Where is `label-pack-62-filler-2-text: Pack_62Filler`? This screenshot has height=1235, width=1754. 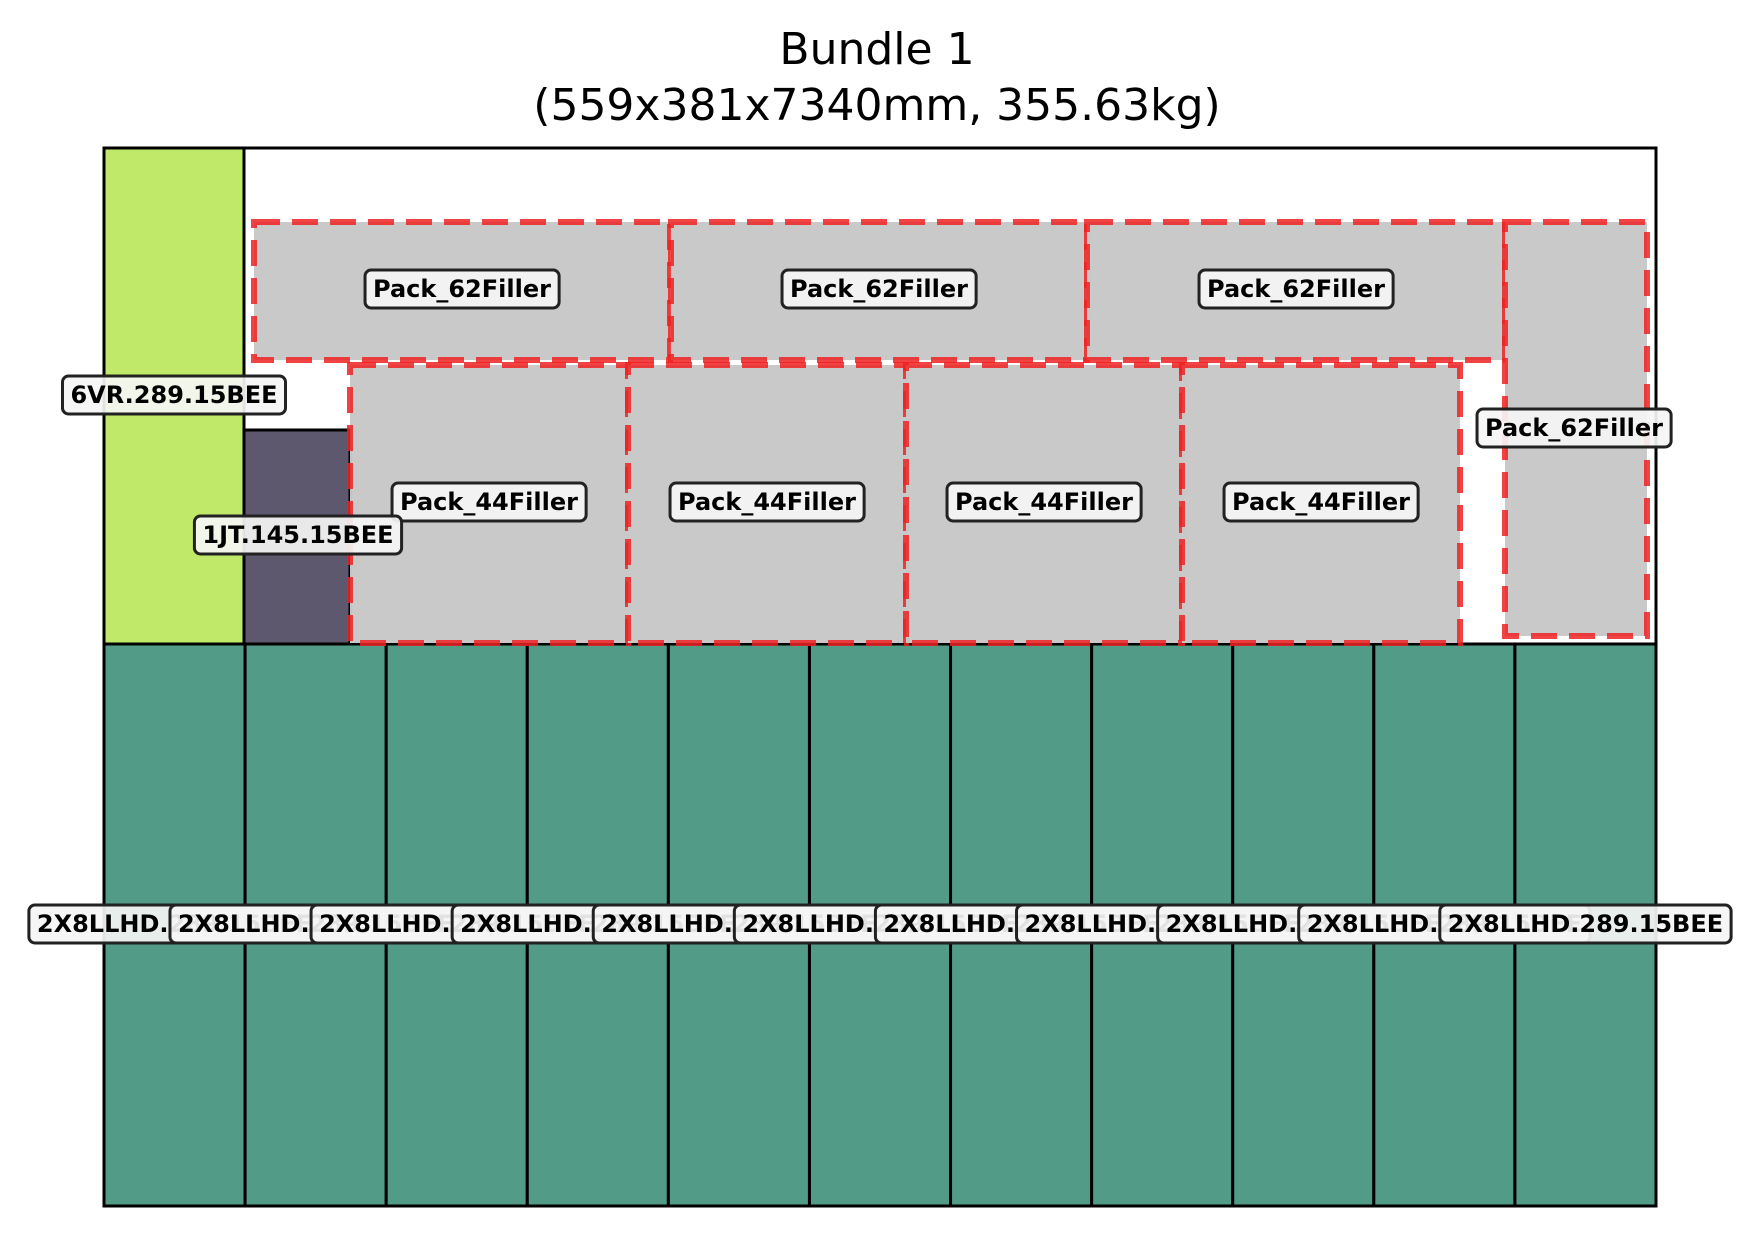 label-pack-62-filler-2-text: Pack_62Filler is located at coordinates (879, 289).